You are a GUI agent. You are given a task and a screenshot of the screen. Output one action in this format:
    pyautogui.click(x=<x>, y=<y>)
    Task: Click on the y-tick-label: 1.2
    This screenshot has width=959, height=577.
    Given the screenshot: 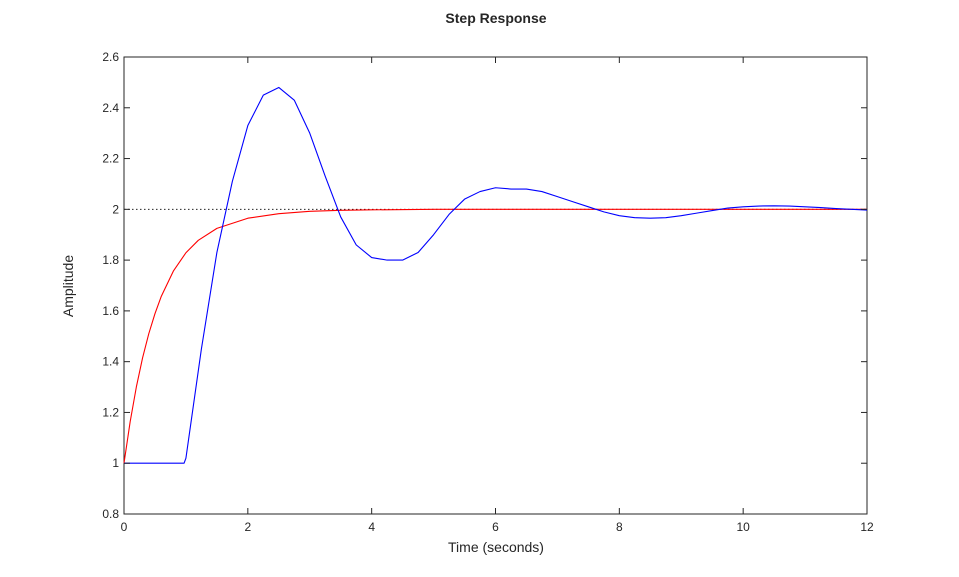 What is the action you would take?
    pyautogui.click(x=110, y=412)
    